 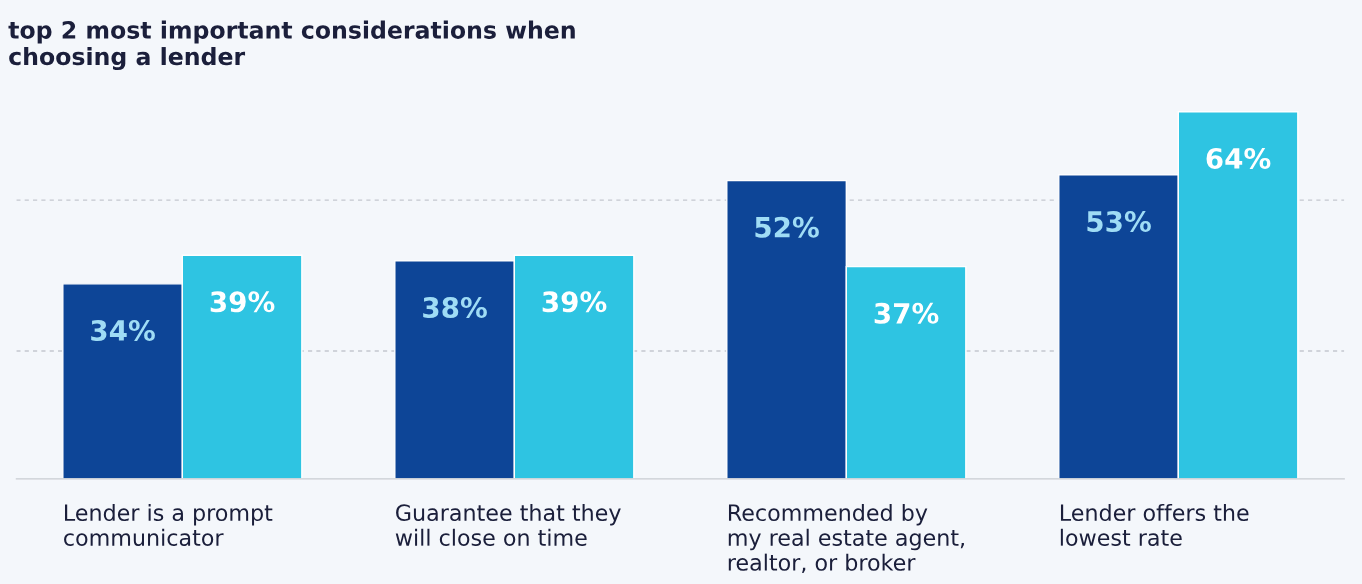 What do you see at coordinates (846, 538) in the screenshot?
I see `x-tick-label: Recommended by my real estate agent, realtor, or broker` at bounding box center [846, 538].